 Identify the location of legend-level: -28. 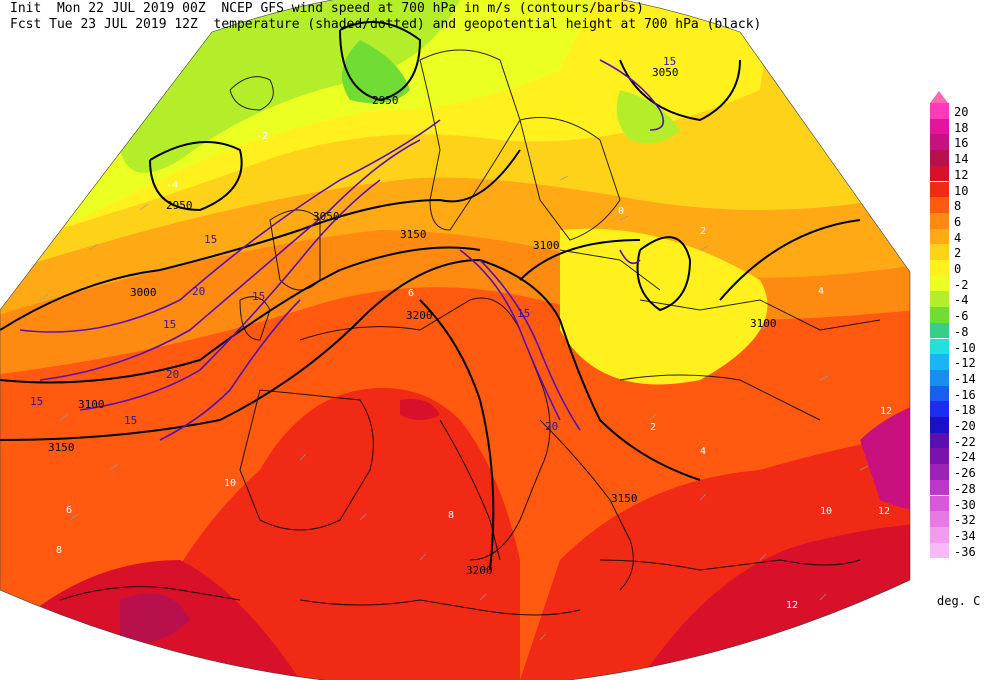
(965, 487).